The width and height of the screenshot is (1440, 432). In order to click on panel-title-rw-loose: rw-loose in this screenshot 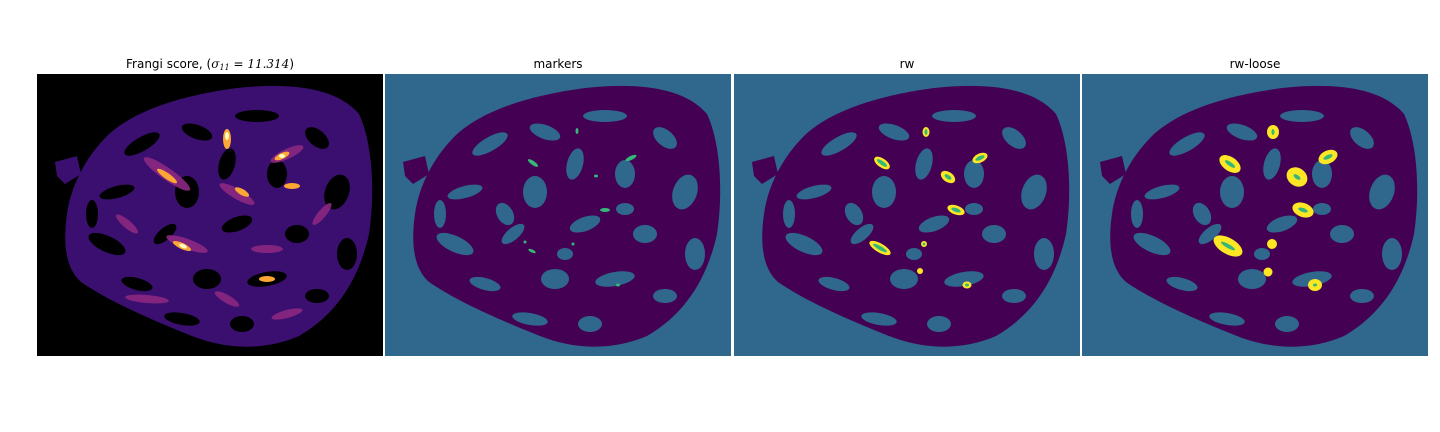, I will do `click(1255, 64)`.